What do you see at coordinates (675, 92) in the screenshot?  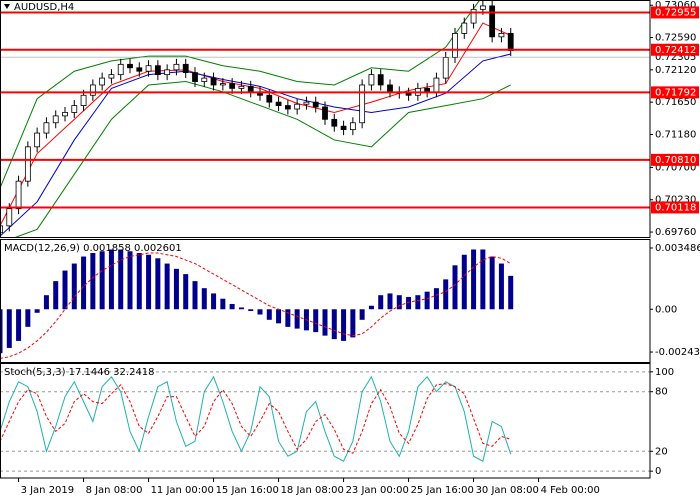 I see `level-label: 0.71792` at bounding box center [675, 92].